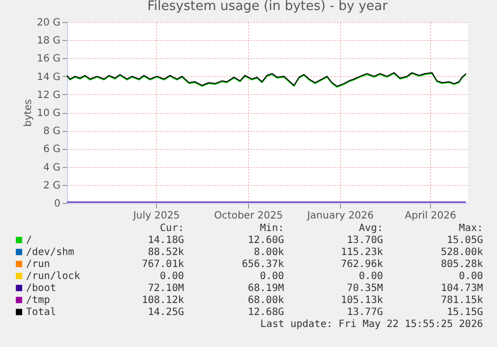  What do you see at coordinates (266, 288) in the screenshot?
I see `text: 68.19M` at bounding box center [266, 288].